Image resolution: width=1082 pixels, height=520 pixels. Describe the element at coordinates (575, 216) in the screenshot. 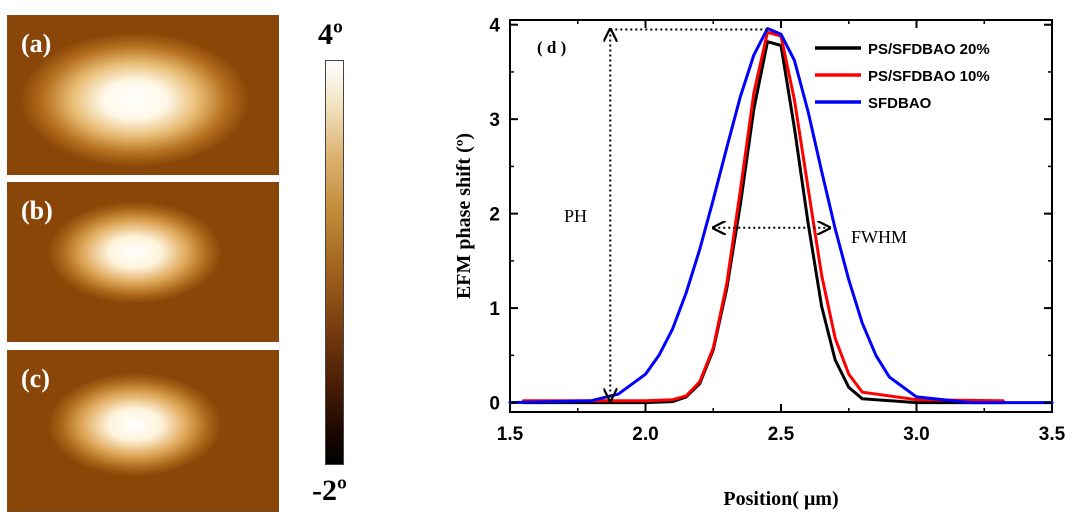

I see `ph-label: PH` at that location.